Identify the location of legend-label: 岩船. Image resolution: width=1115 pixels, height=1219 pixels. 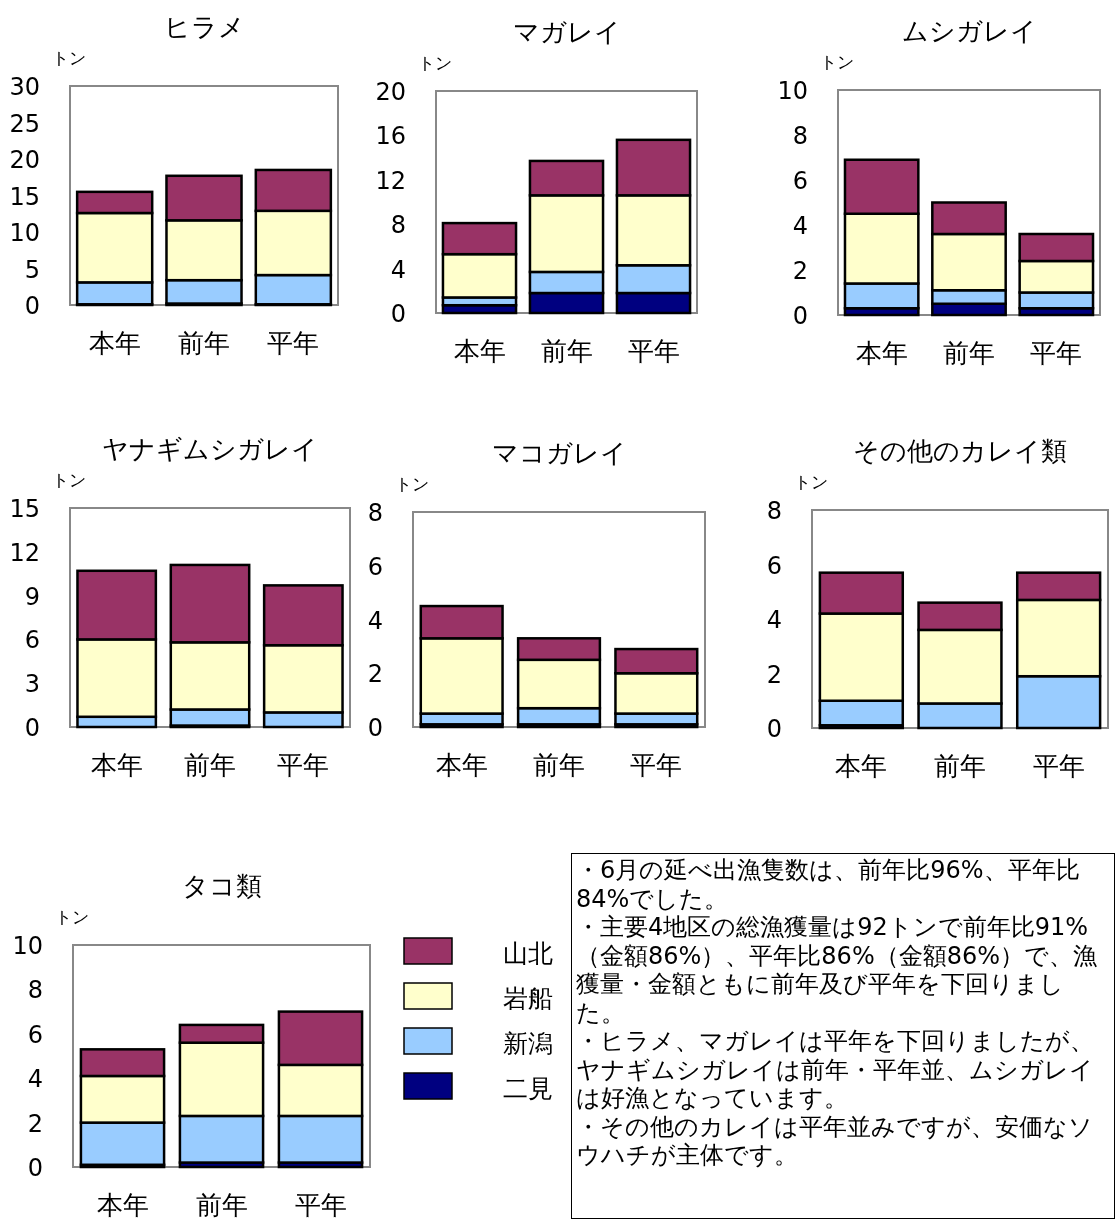
(528, 998).